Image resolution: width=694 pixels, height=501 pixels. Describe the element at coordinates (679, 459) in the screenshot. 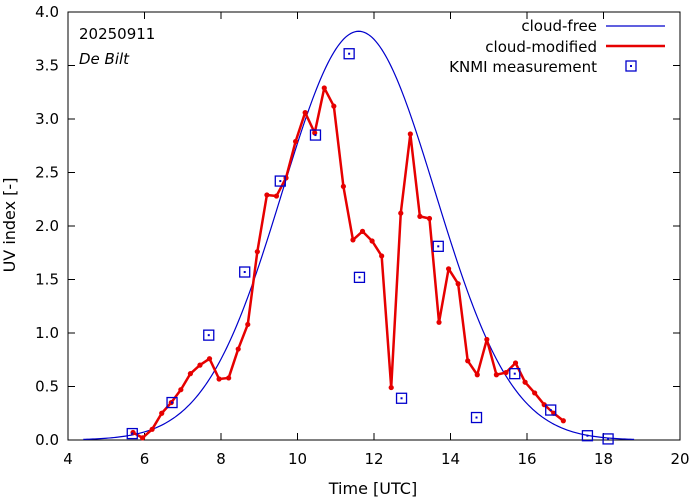

I see `x-tick-label: 20` at that location.